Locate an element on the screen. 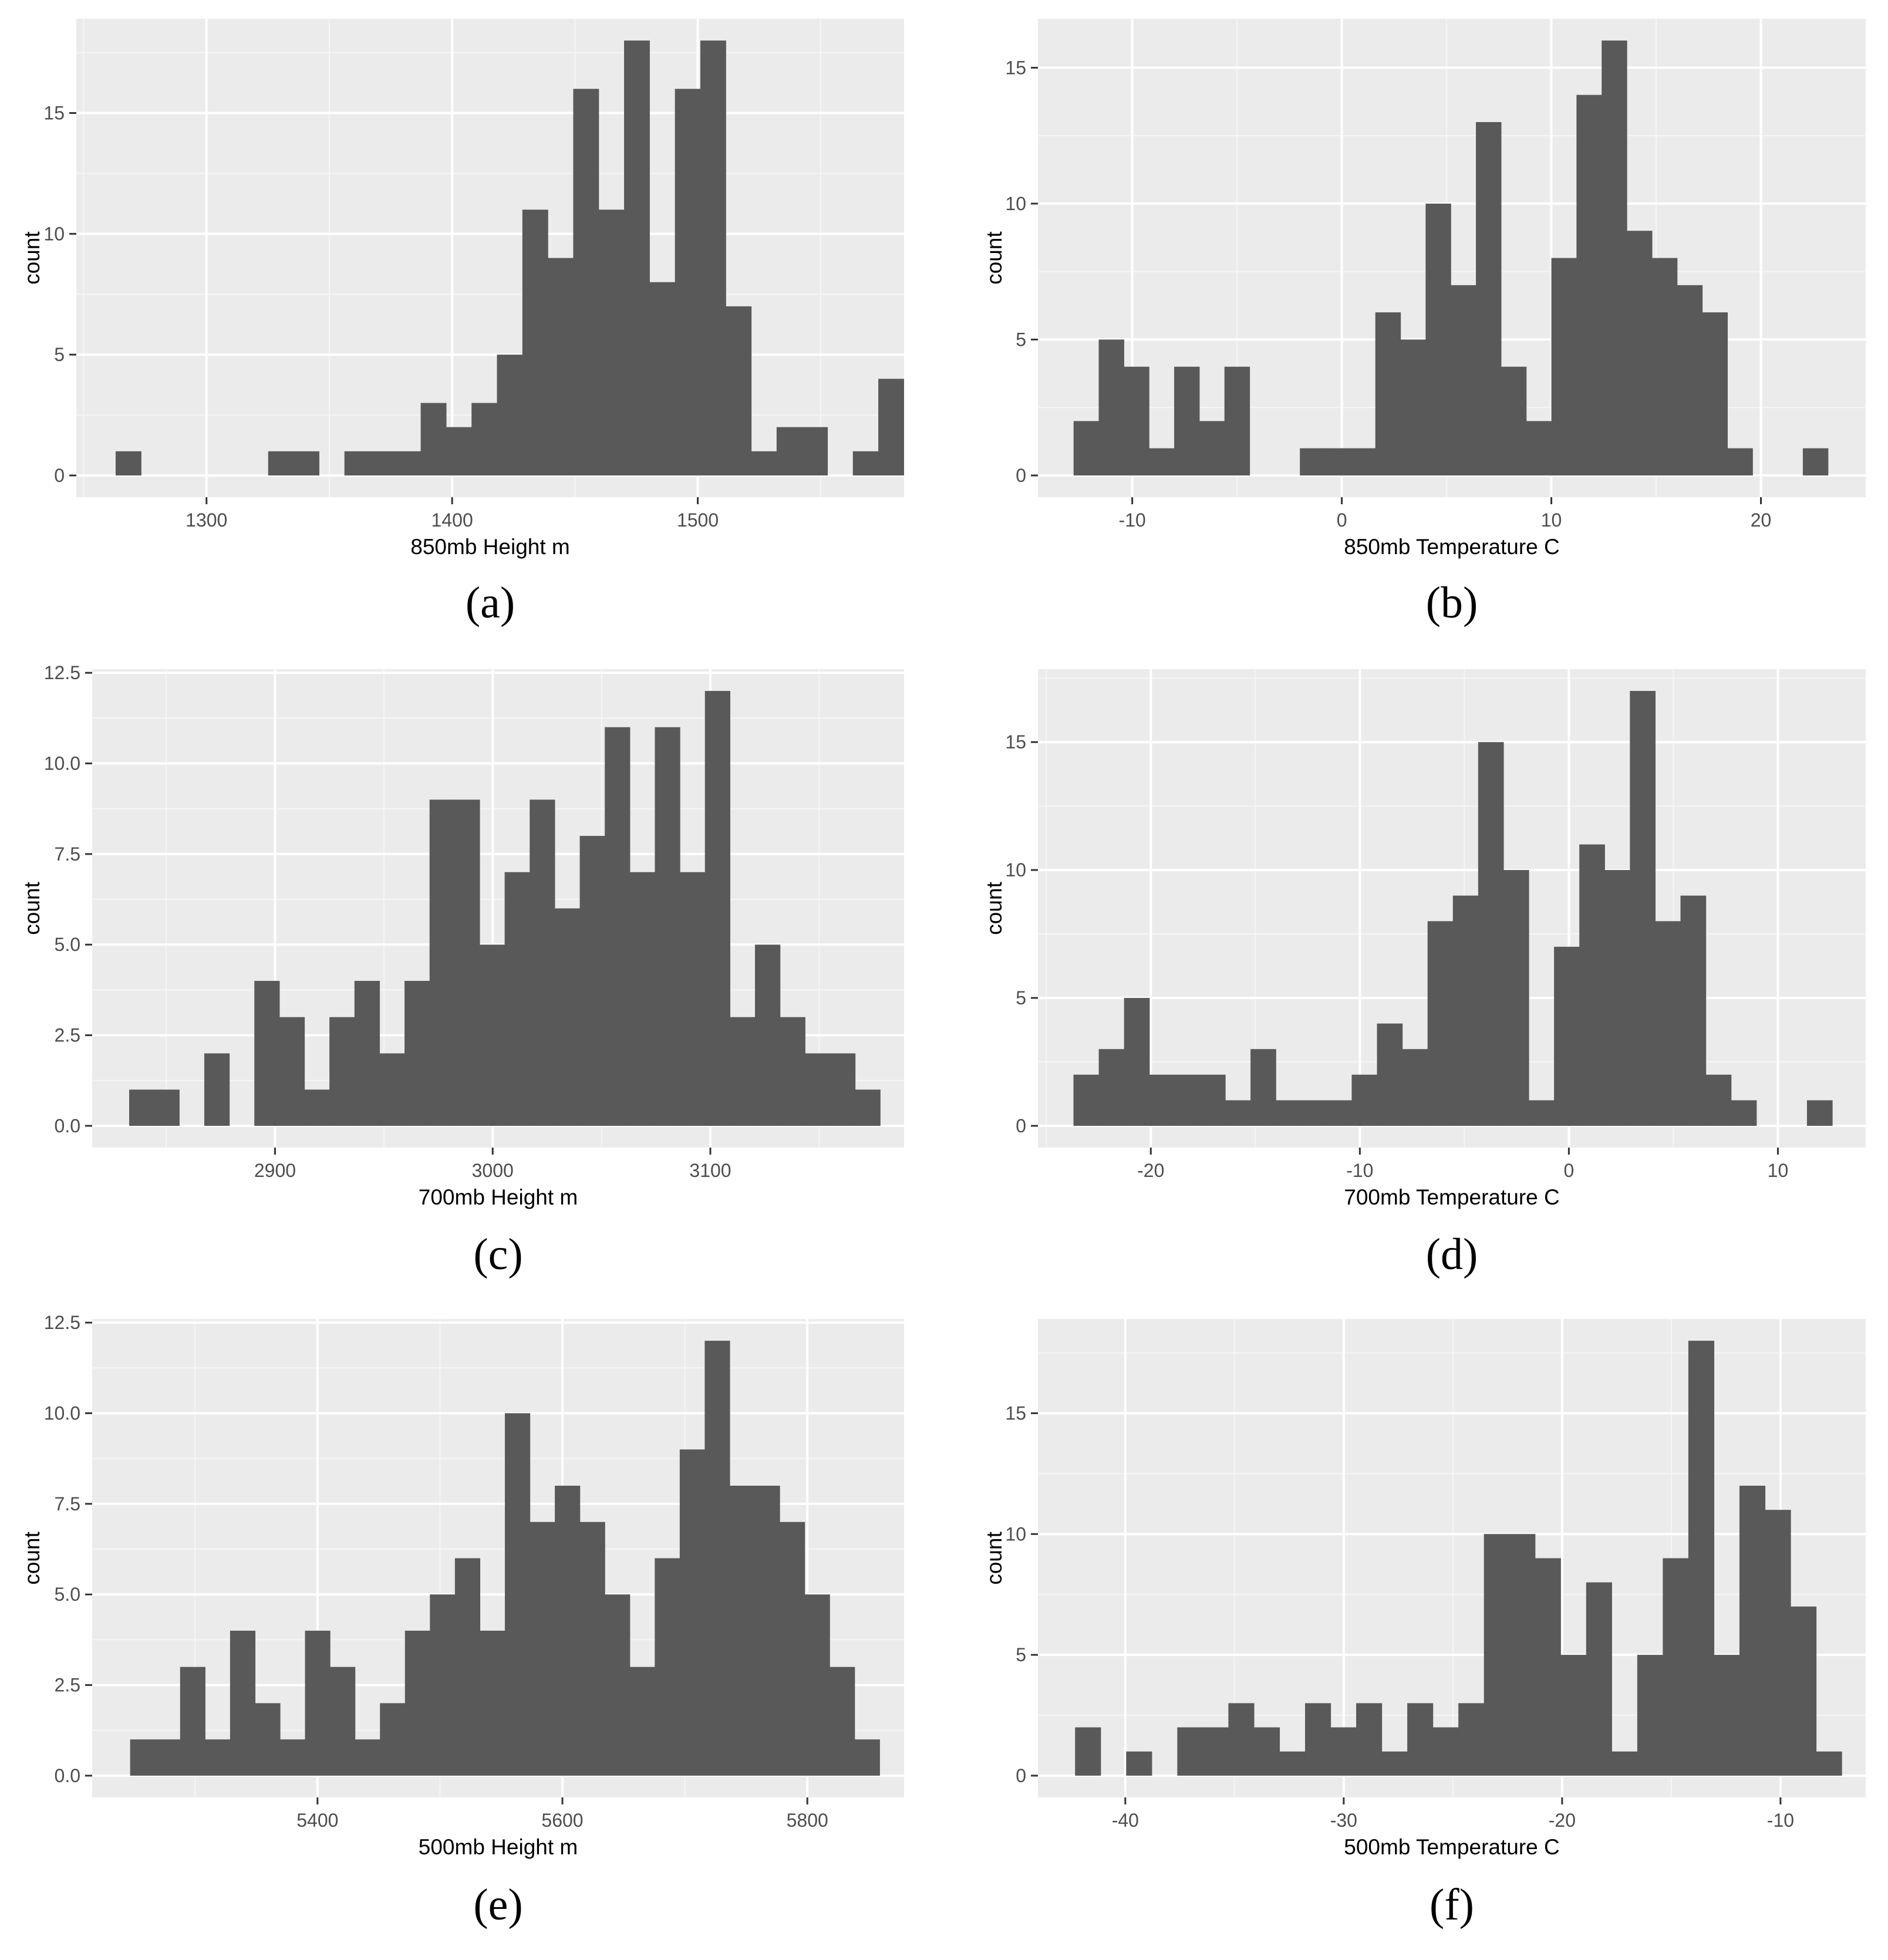 This screenshot has width=1888, height=1960. x-tick-label: -30 is located at coordinates (1343, 1820).